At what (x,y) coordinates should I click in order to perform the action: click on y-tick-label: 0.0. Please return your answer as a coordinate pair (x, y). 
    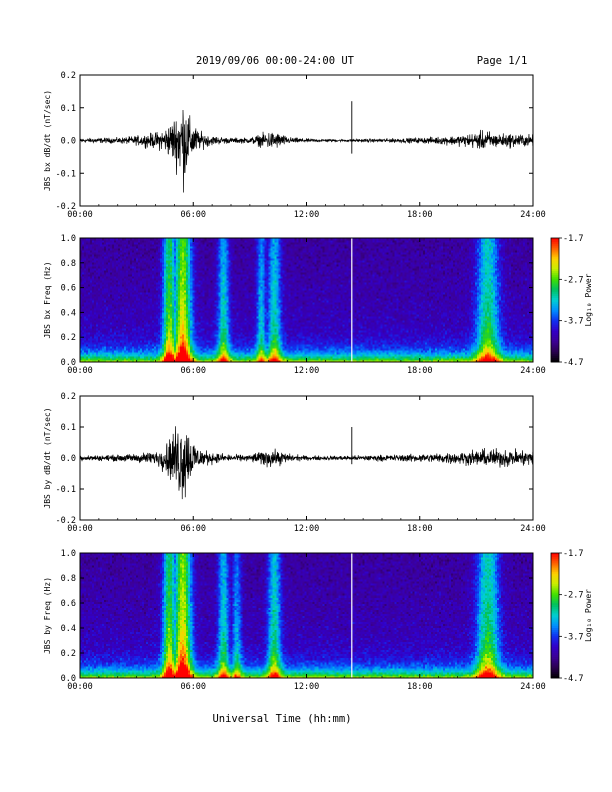
    Looking at the image, I should click on (68, 142).